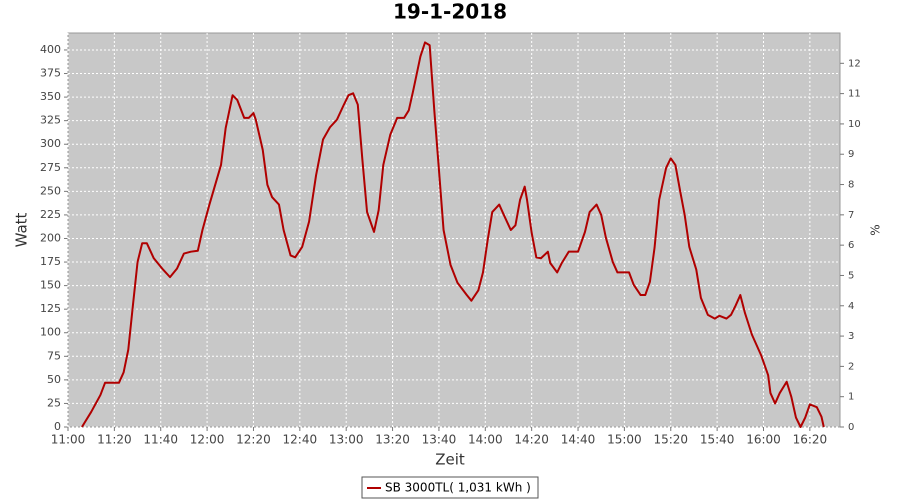 The height and width of the screenshot is (504, 900). What do you see at coordinates (670, 440) in the screenshot?
I see `x-tick-label: 15:20` at bounding box center [670, 440].